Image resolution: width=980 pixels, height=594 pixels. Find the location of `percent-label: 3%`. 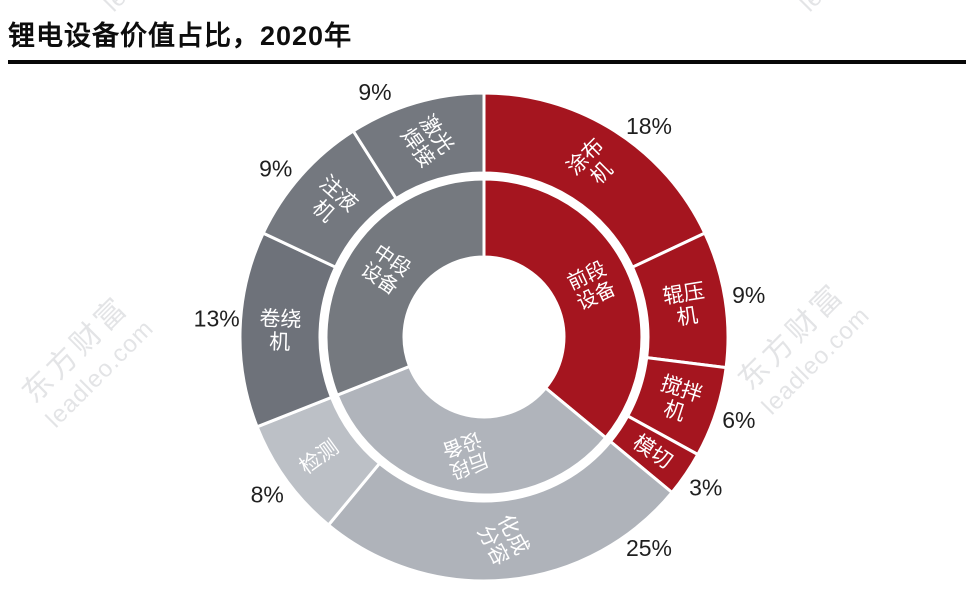

percent-label: 3% is located at coordinates (705, 488).